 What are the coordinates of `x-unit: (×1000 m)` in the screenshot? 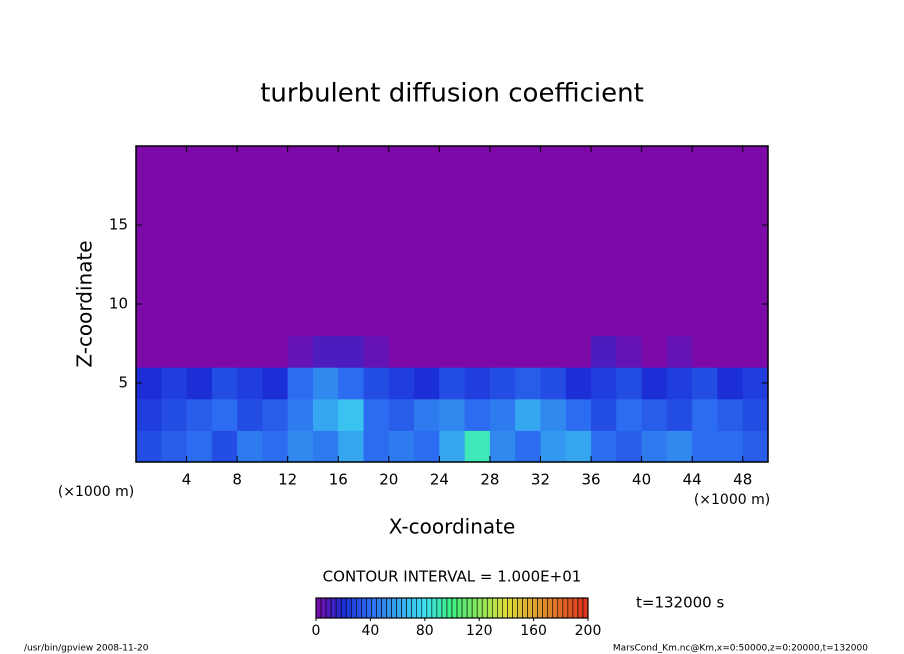 It's located at (732, 500).